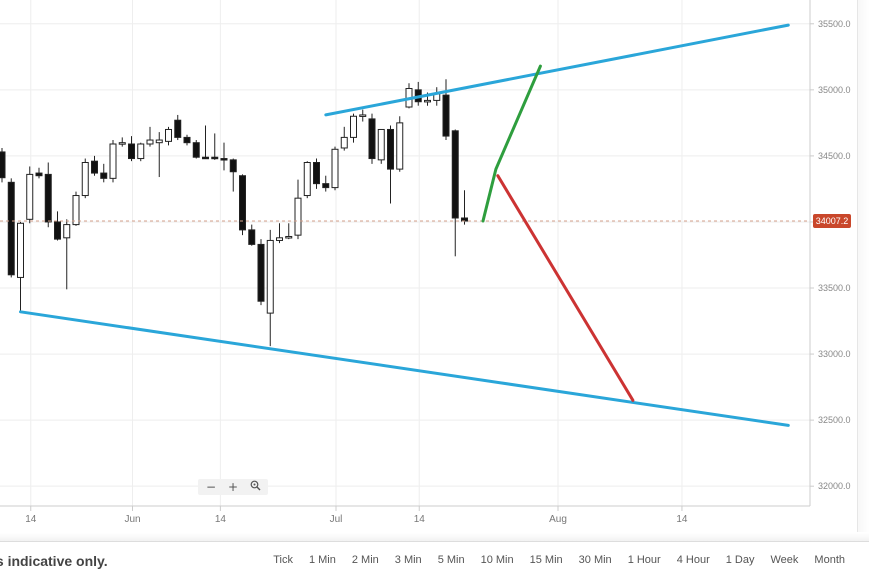  I want to click on interval-15-min: 15 Min, so click(546, 560).